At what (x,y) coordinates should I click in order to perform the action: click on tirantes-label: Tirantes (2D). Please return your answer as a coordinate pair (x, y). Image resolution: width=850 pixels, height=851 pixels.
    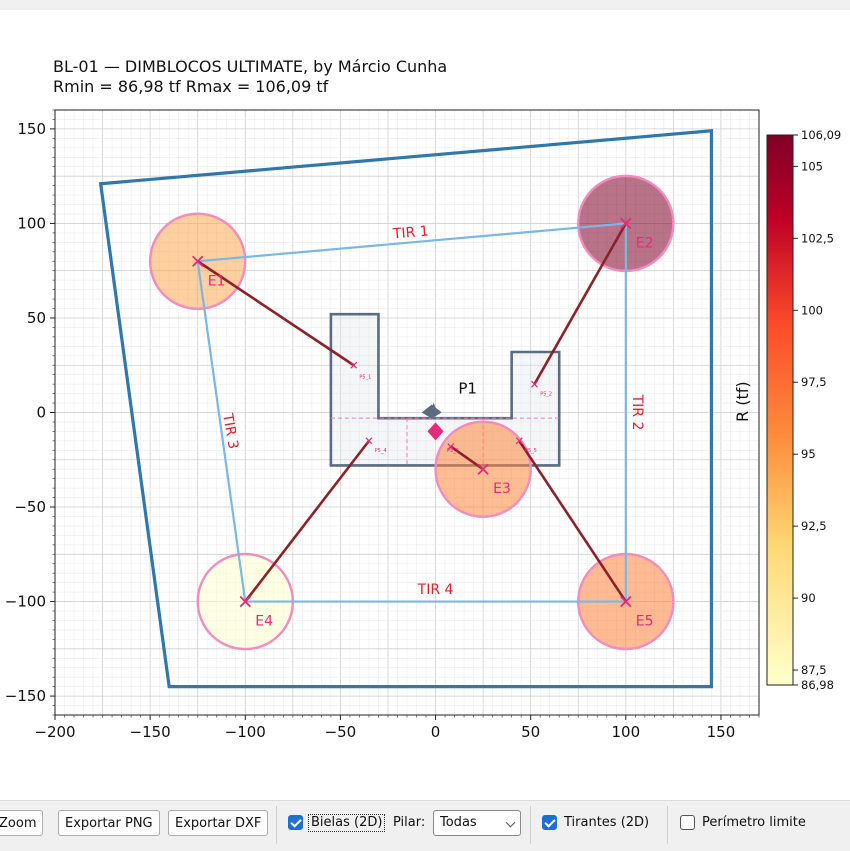
    Looking at the image, I should click on (607, 822).